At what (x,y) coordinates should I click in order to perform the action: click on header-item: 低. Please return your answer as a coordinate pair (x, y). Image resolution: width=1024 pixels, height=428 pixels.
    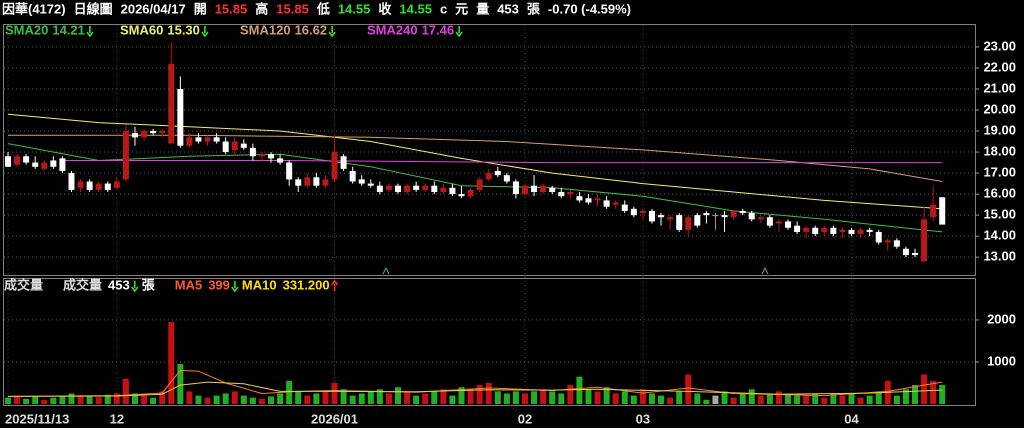
    Looking at the image, I should click on (323, 8).